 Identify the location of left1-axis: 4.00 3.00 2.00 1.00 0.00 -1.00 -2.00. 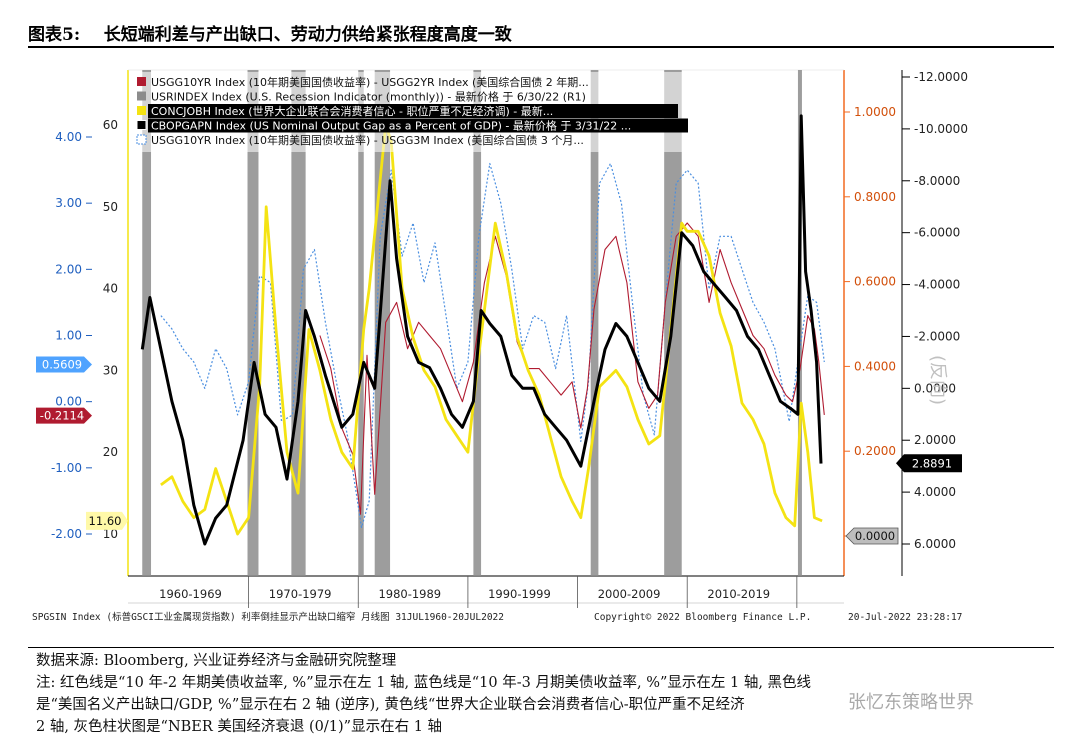
(71, 335).